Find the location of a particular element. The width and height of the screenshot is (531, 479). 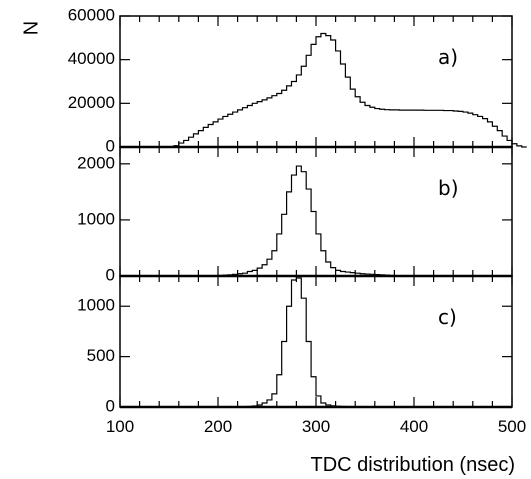

panel-label: a) is located at coordinates (448, 57).